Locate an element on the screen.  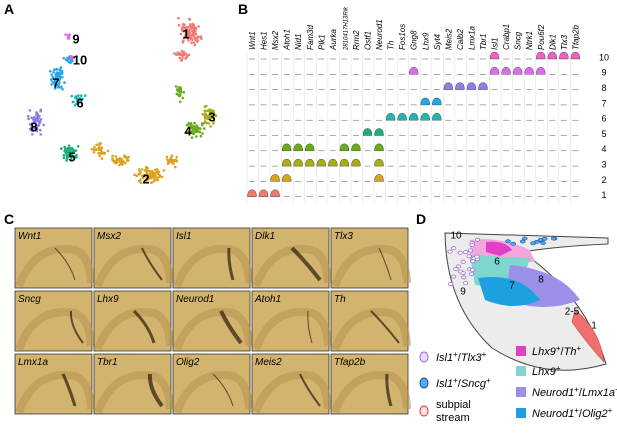
gene-label: Gng8 is located at coordinates (414, 40).